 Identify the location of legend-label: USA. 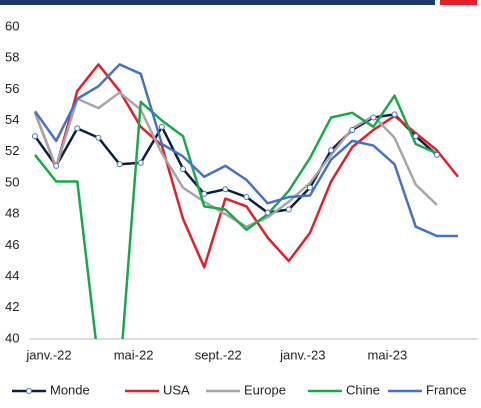
(176, 389).